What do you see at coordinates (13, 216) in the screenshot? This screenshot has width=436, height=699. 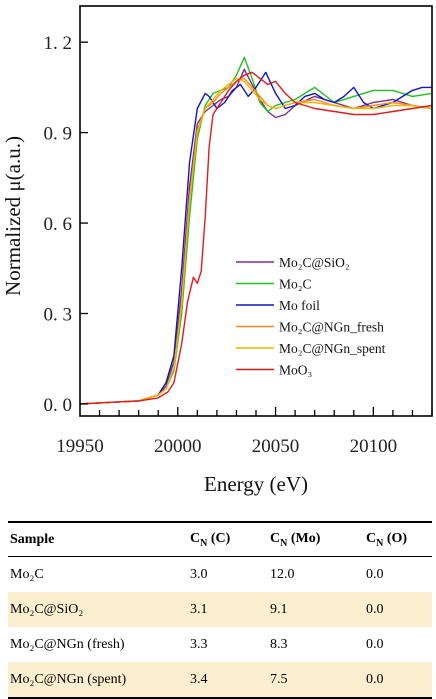 I see `y-axis-title: Normalized μ(a.u.)` at bounding box center [13, 216].